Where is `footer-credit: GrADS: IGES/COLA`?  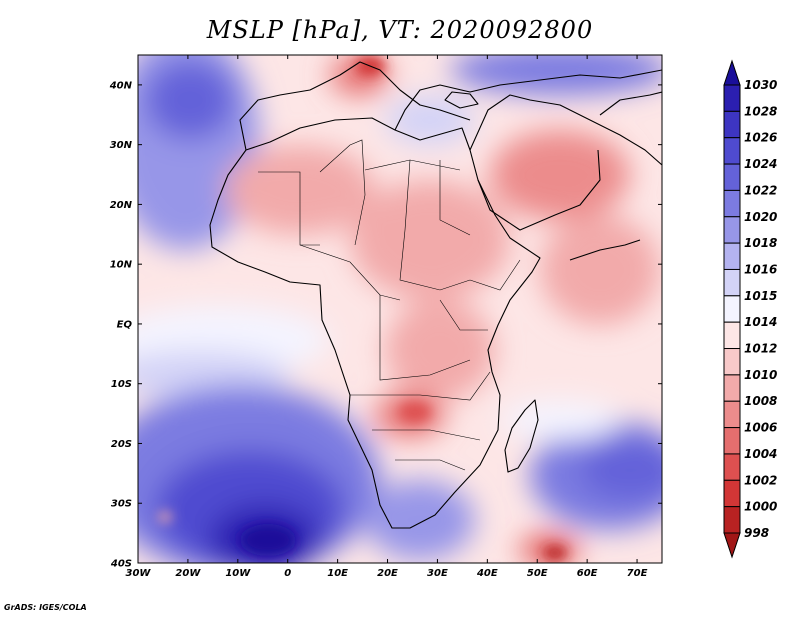
footer-credit: GrADS: IGES/COLA is located at coordinates (45, 607).